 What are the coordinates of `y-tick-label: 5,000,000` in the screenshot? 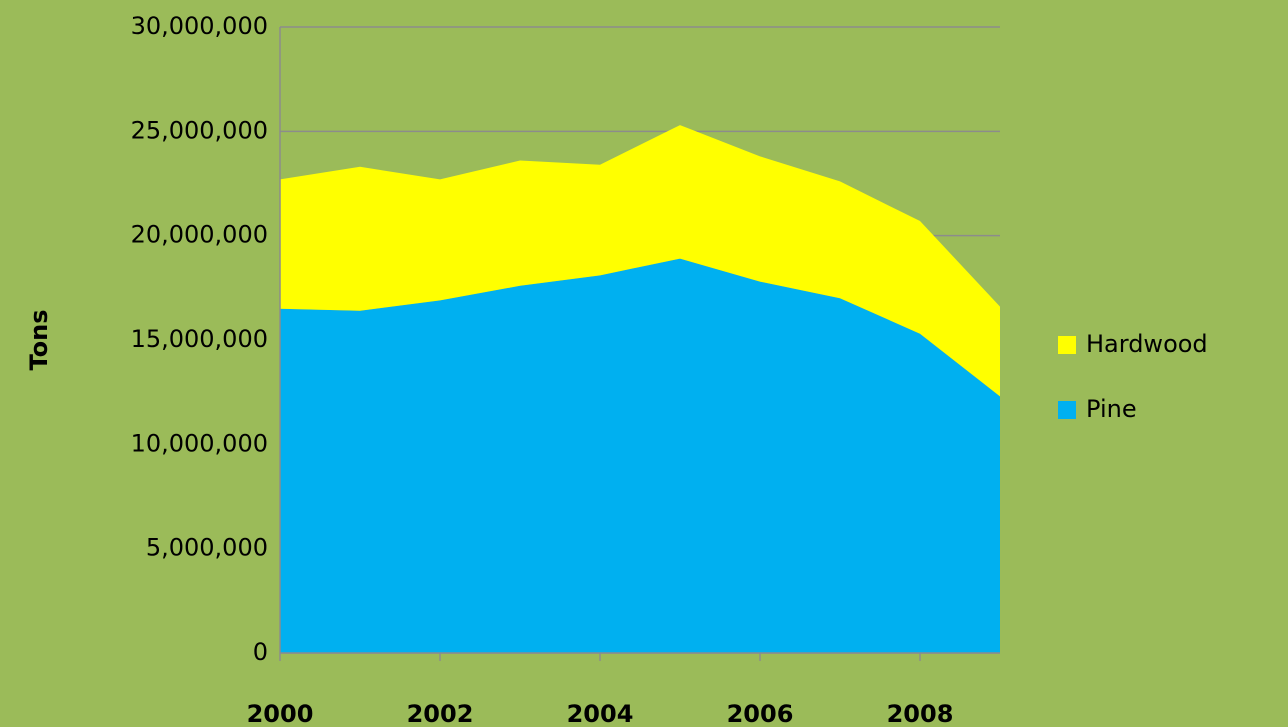 It's located at (207, 548).